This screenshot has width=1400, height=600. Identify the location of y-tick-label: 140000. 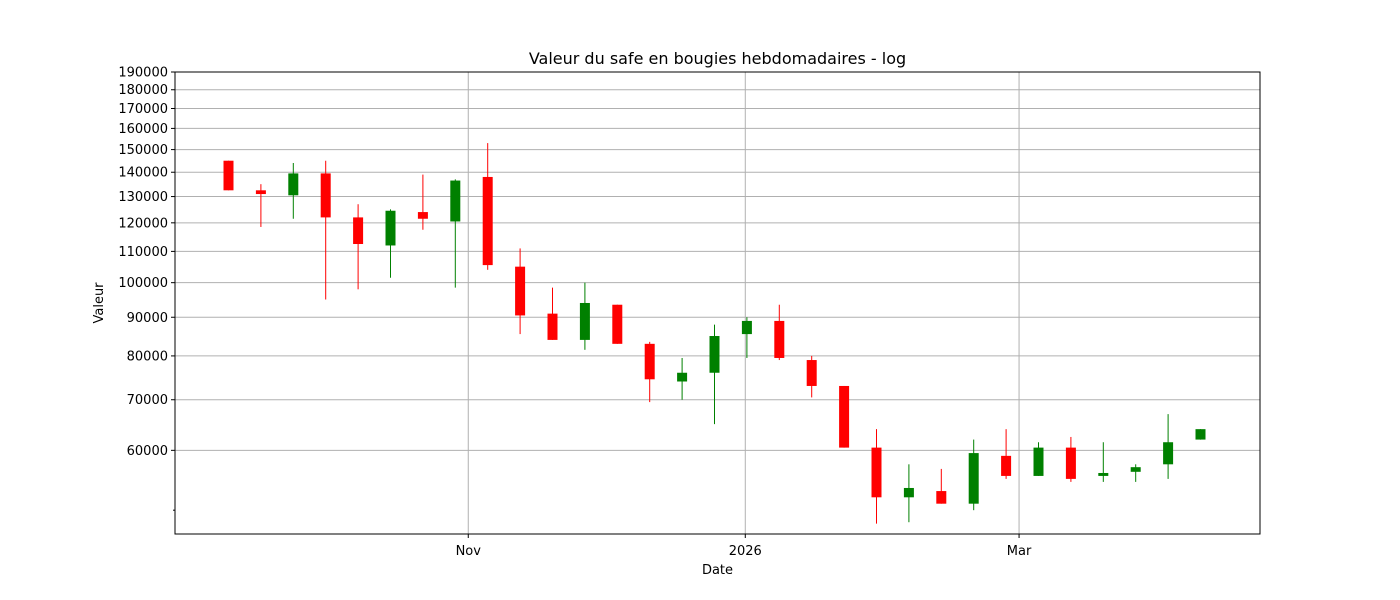
(143, 173).